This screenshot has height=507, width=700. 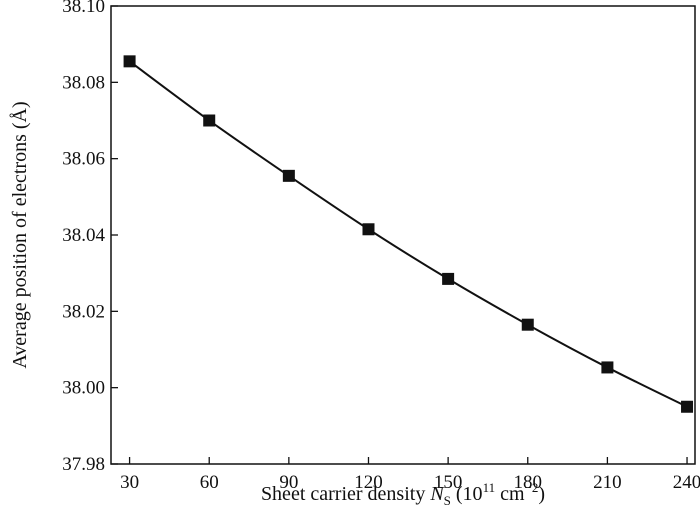 I want to click on x-tick-label: 90, so click(x=288, y=482).